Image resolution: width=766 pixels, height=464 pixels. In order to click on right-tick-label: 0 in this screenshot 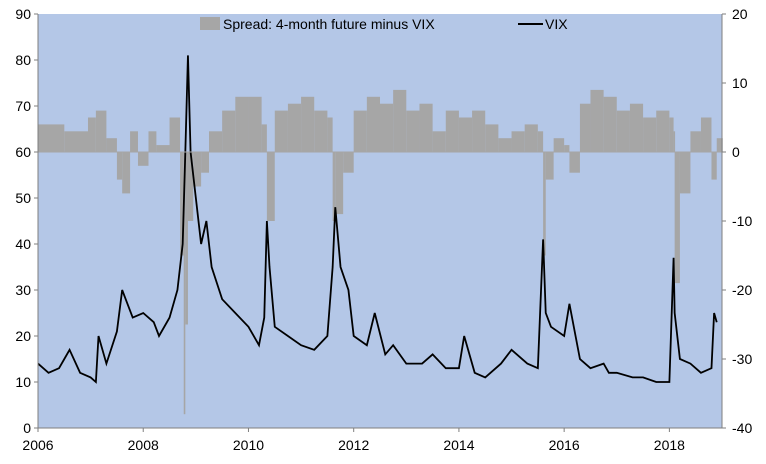, I will do `click(736, 152)`.